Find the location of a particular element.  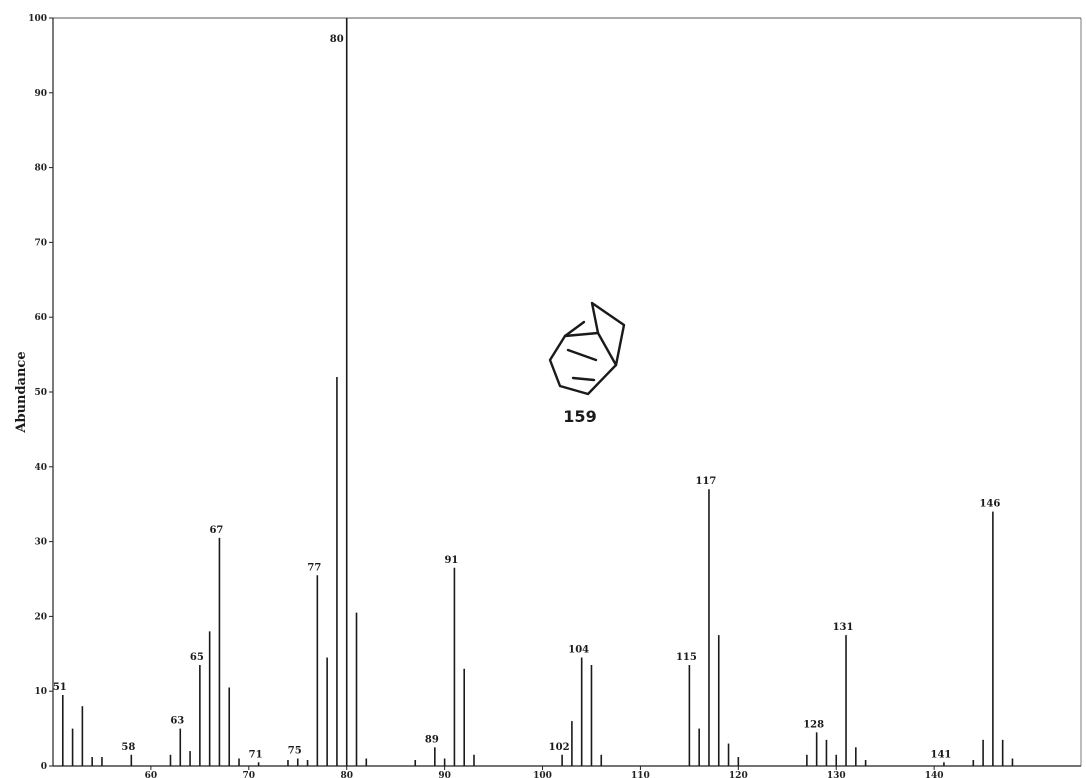

y-tick-label-60: 60 is located at coordinates (40, 318).